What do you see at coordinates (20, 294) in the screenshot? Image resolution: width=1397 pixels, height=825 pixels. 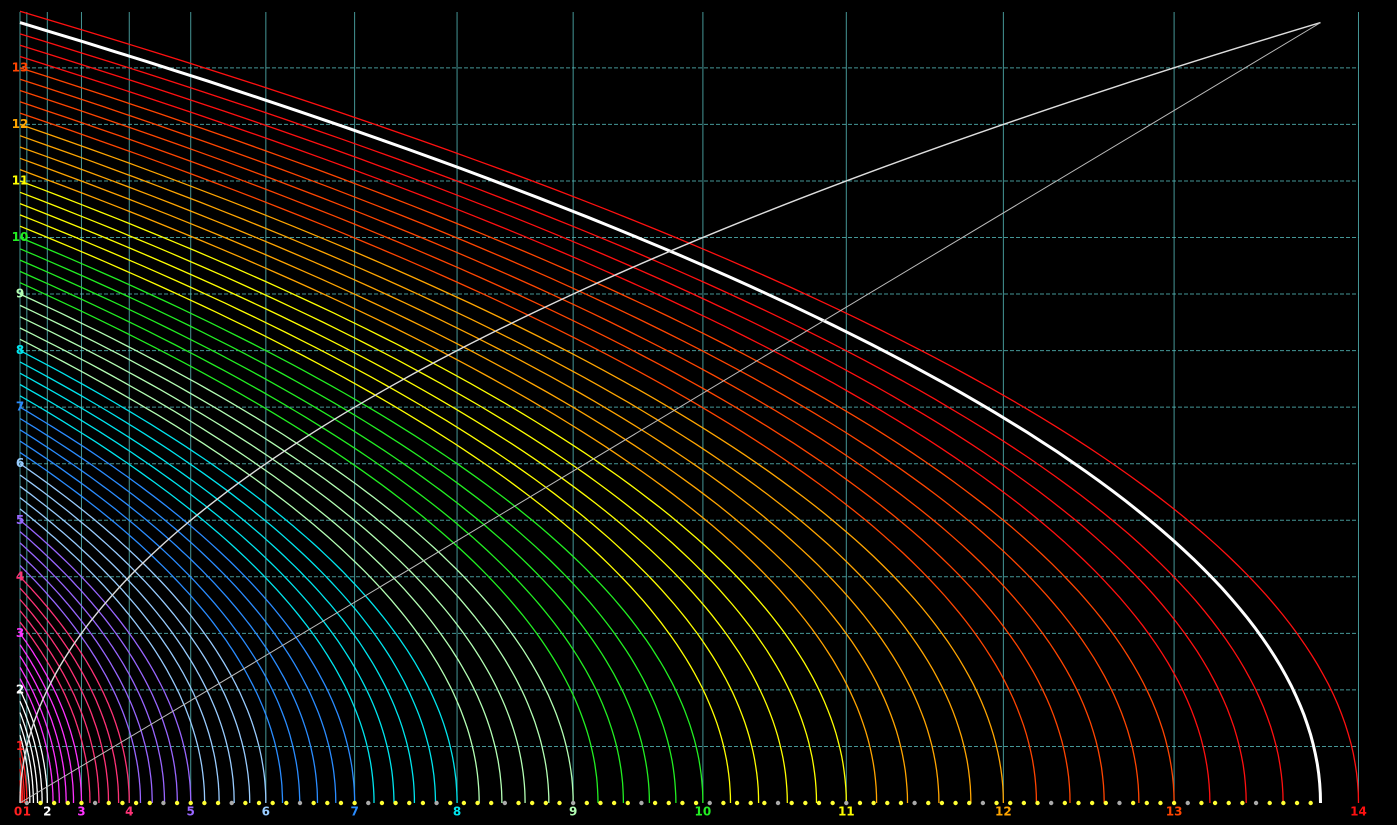 I see `y-tick-label: 9` at bounding box center [20, 294].